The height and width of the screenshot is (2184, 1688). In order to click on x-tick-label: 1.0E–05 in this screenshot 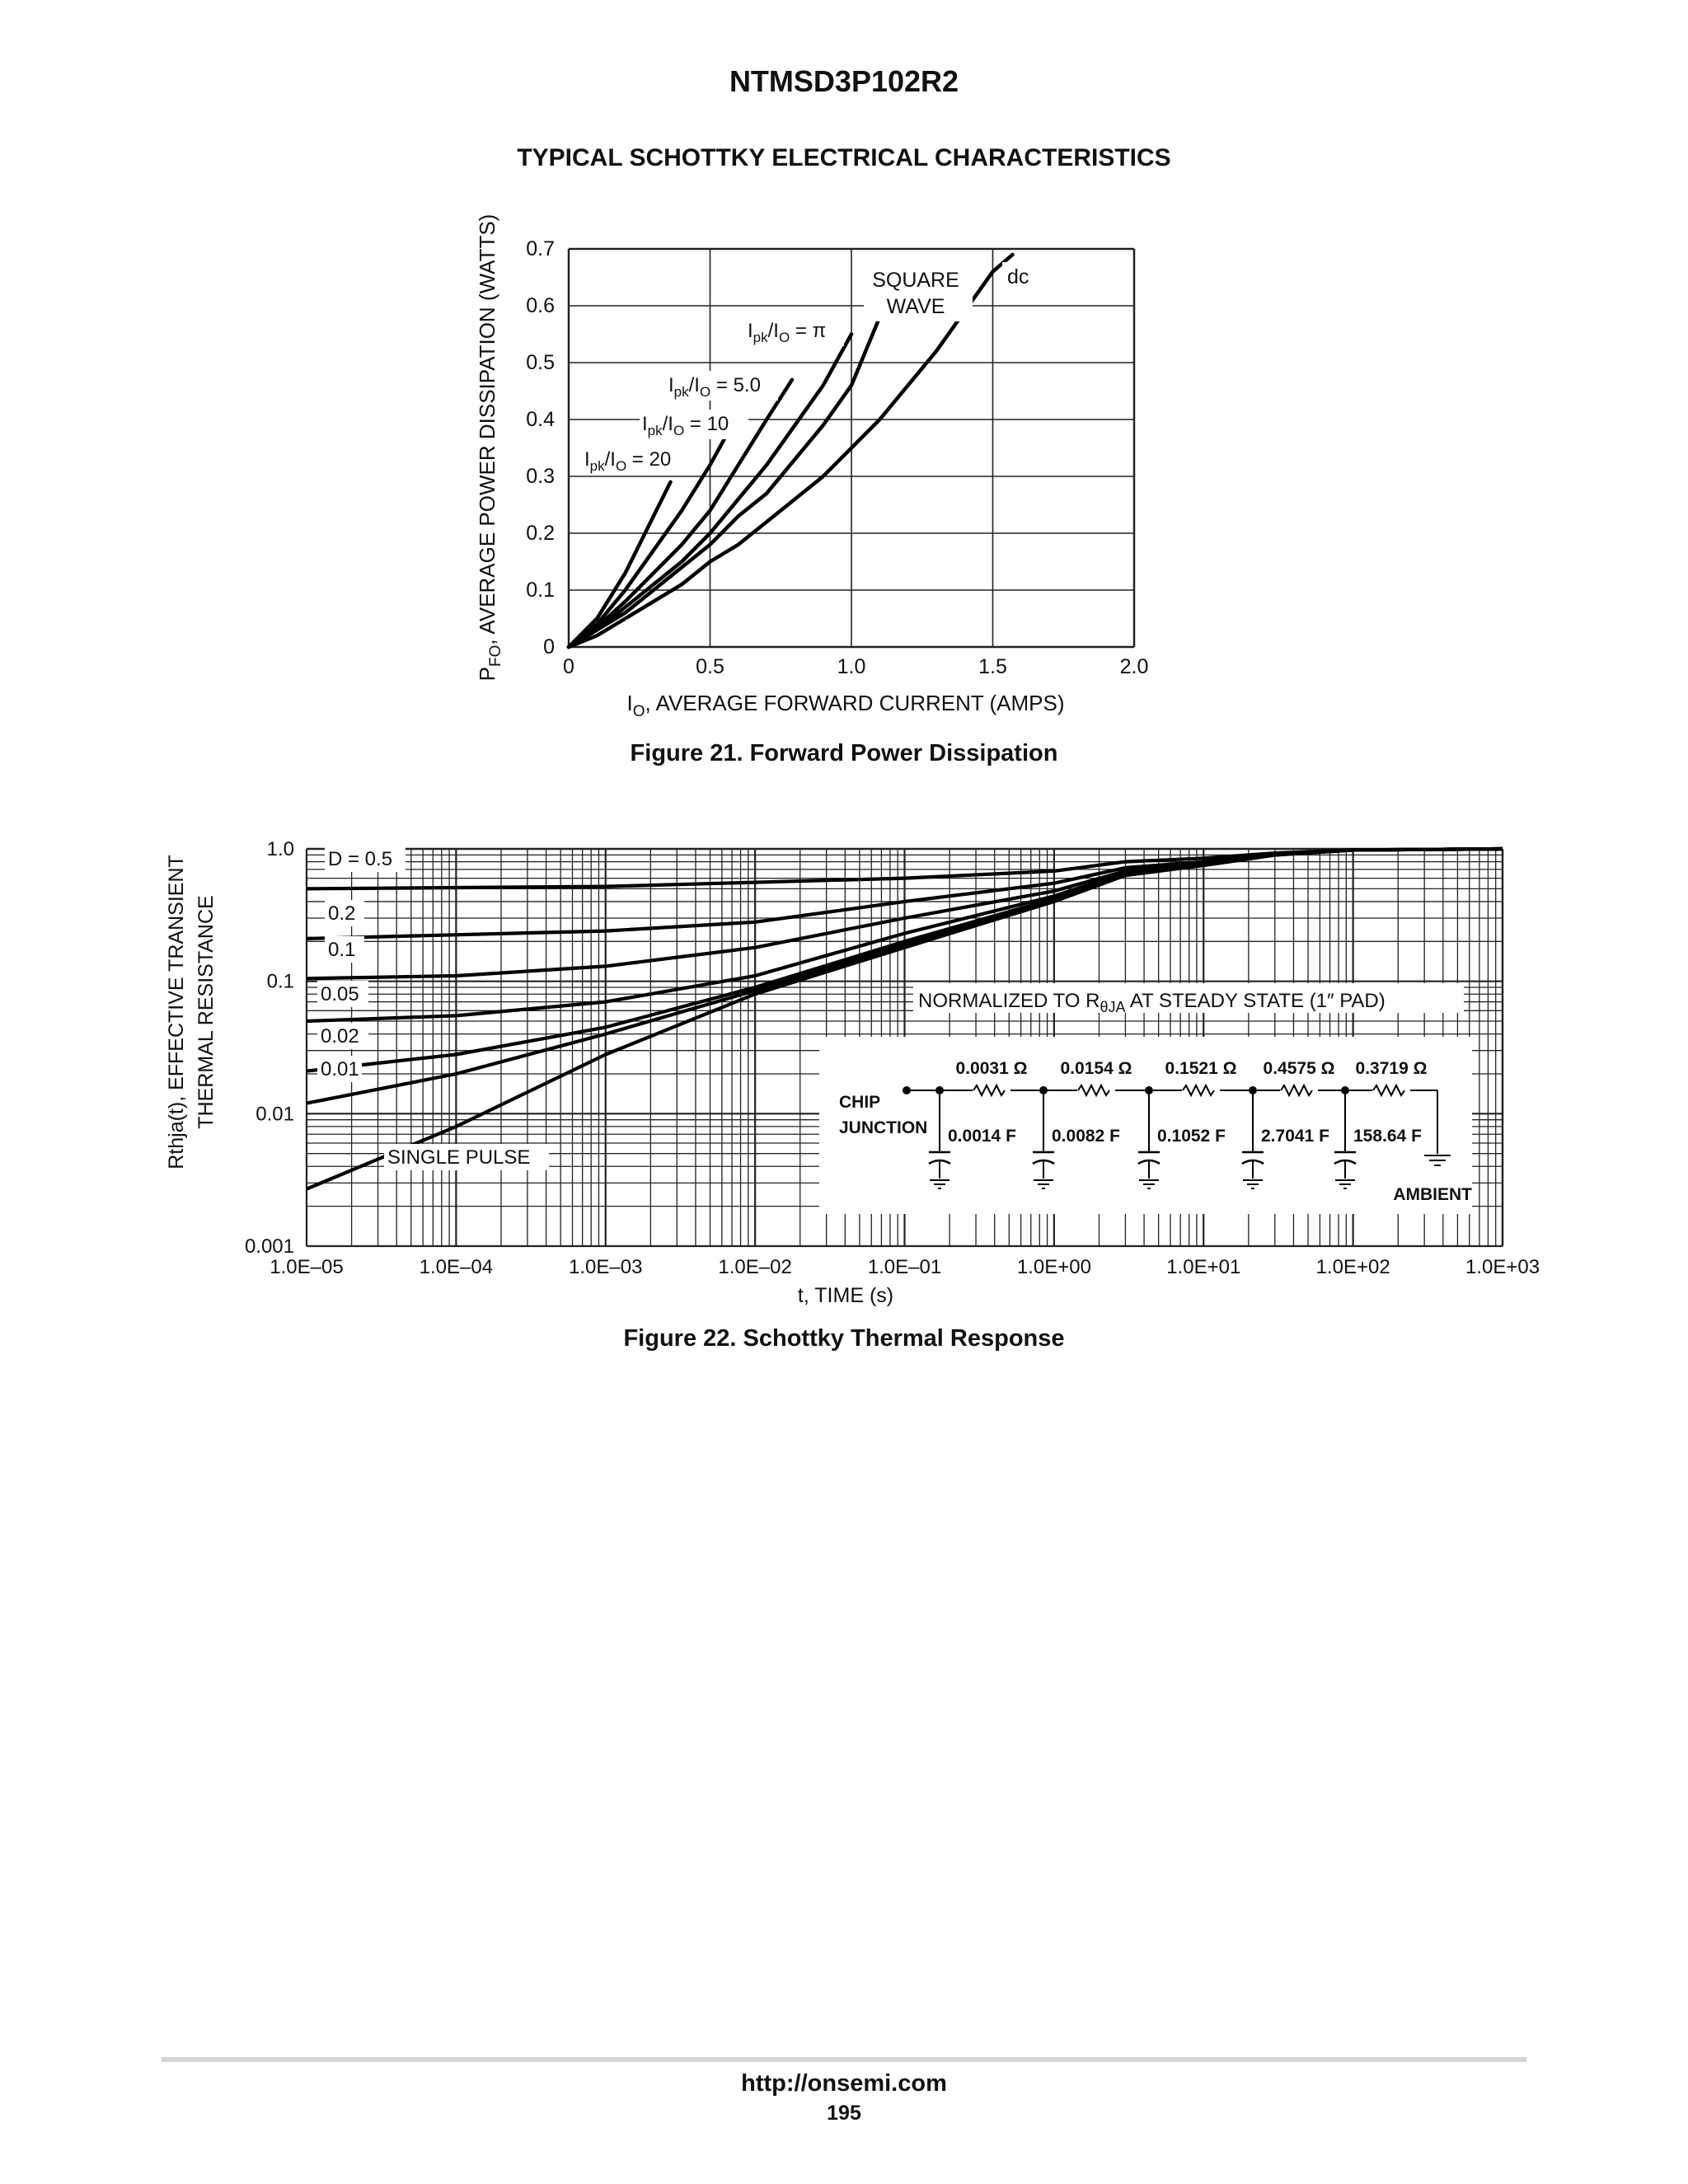, I will do `click(307, 1267)`.